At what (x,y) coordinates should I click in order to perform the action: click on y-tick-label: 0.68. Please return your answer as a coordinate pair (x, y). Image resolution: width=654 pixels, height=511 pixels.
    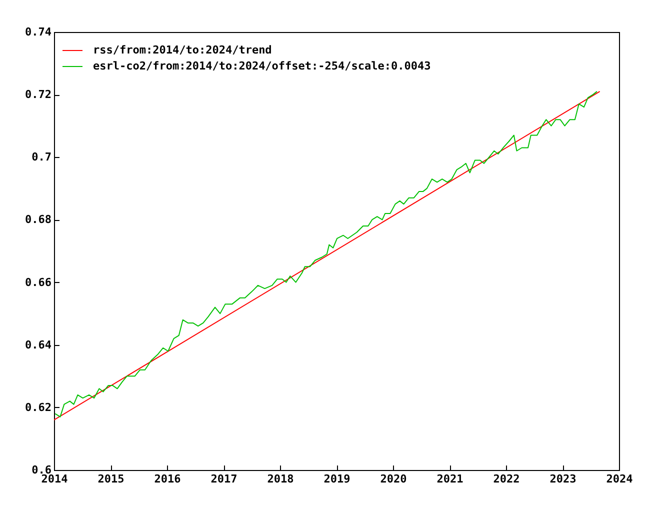
    Looking at the image, I should click on (38, 219).